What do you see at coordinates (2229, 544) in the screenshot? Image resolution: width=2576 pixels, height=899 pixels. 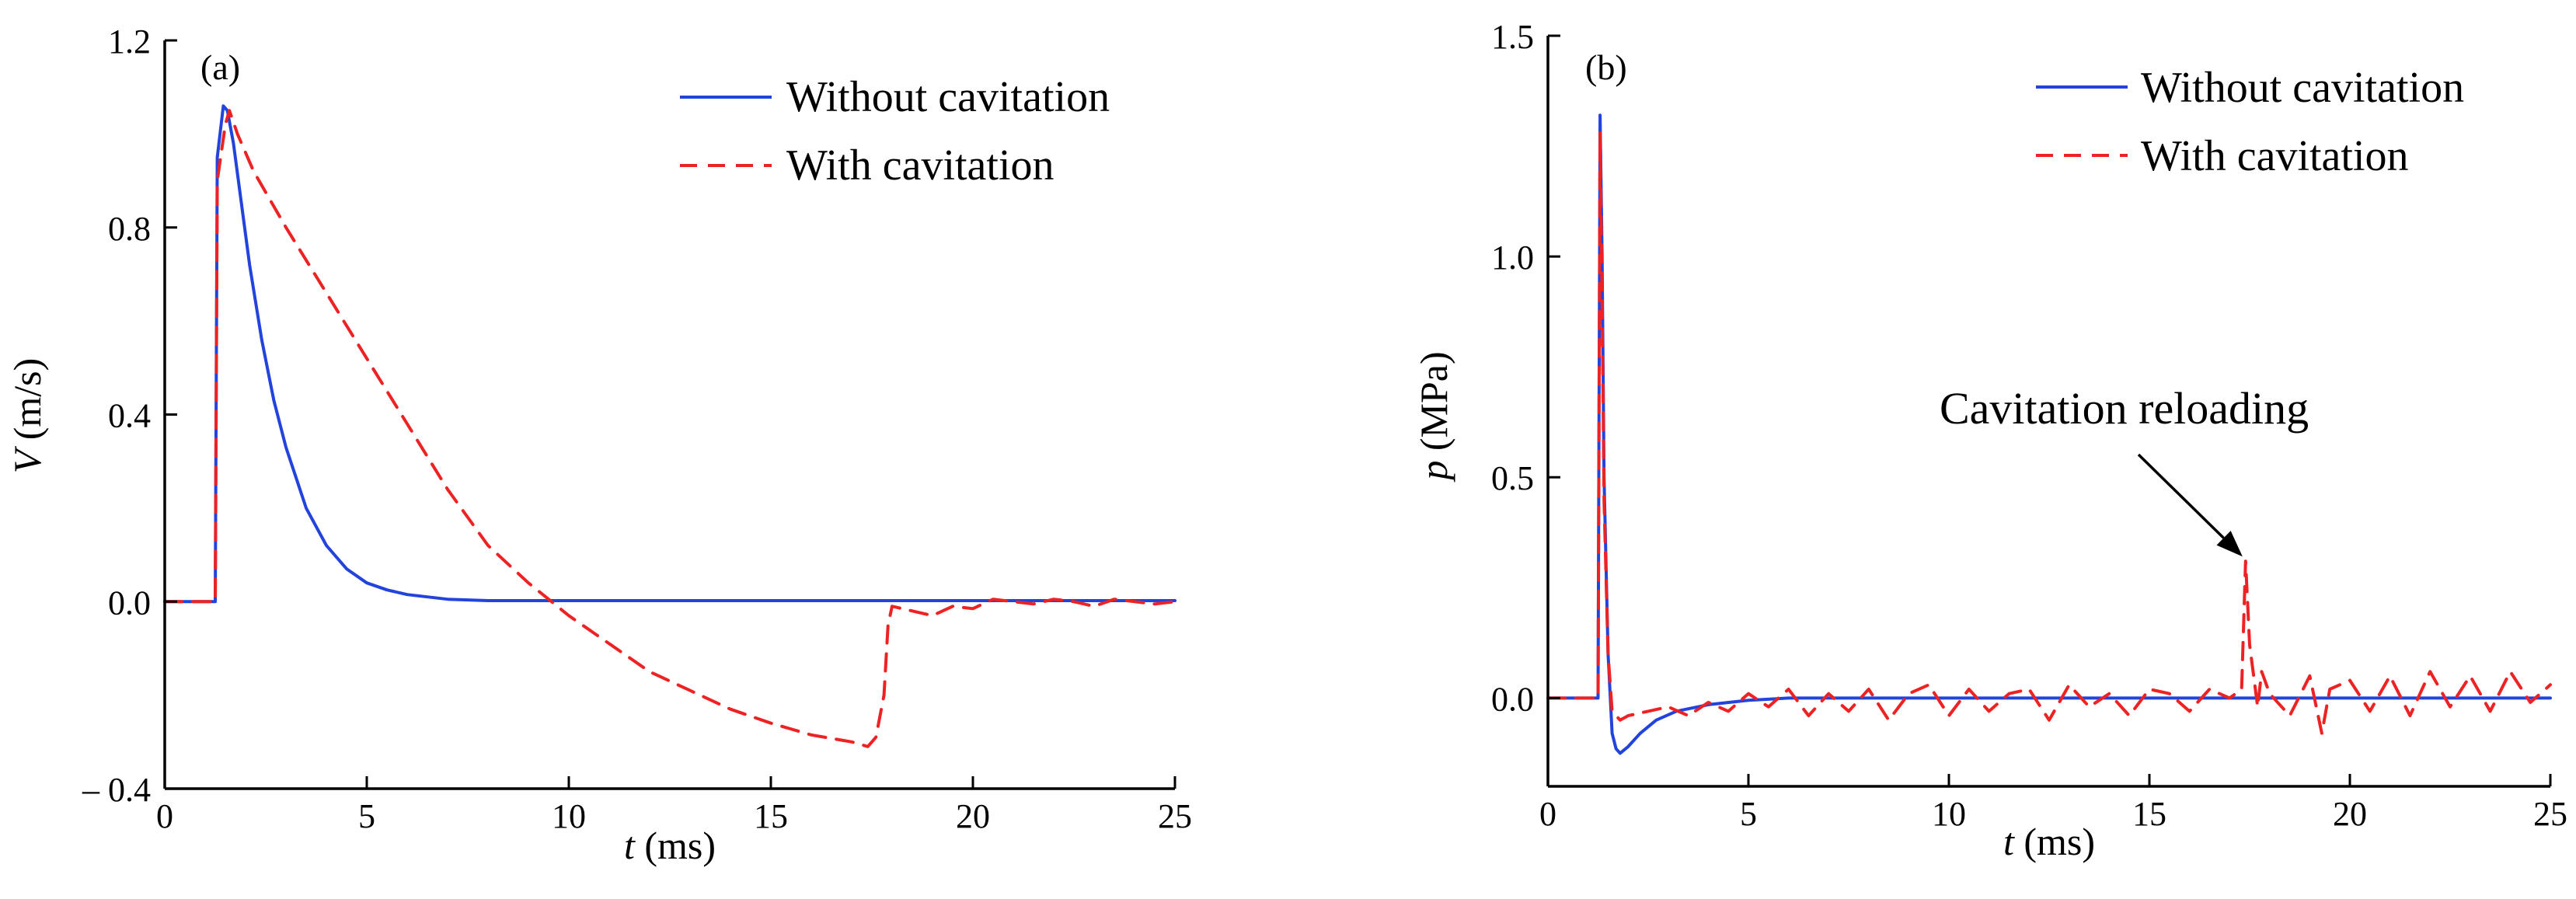 I see `annotation-arrow-head` at bounding box center [2229, 544].